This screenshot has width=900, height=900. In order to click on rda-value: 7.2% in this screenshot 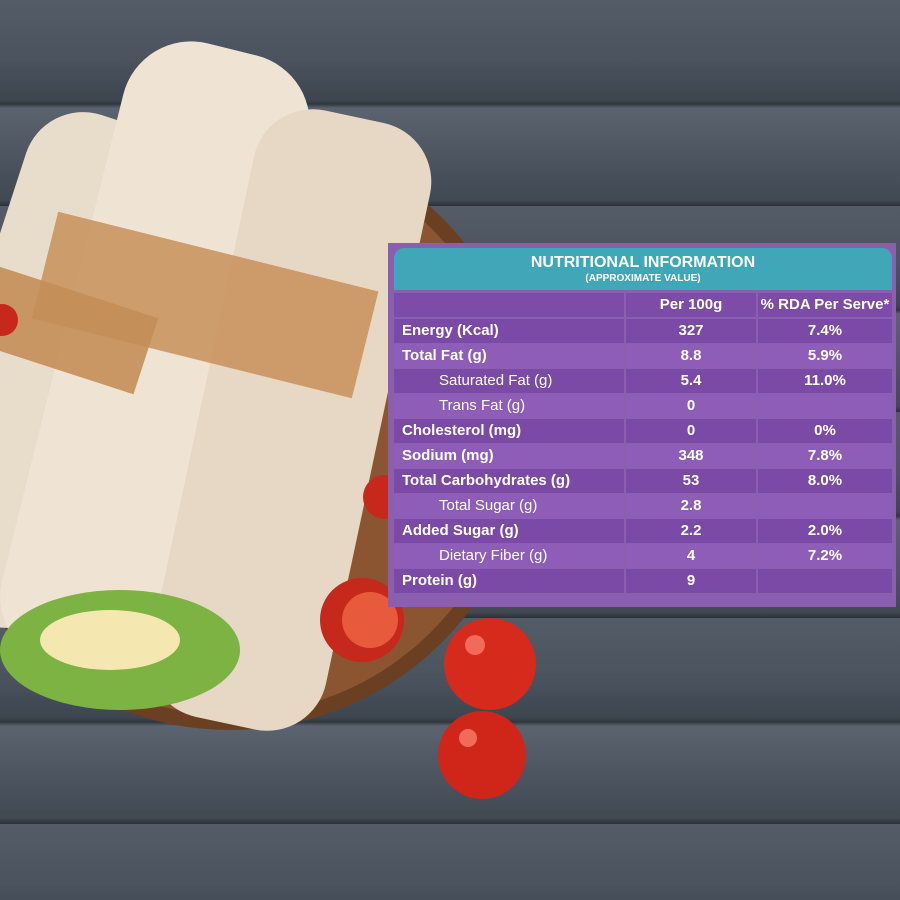, I will do `click(825, 556)`.